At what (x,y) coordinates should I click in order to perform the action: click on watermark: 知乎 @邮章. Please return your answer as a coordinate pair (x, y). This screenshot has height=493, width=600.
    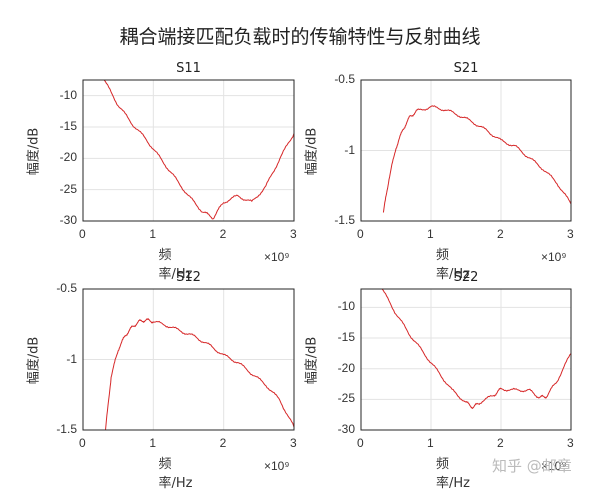
    Looking at the image, I should click on (532, 466).